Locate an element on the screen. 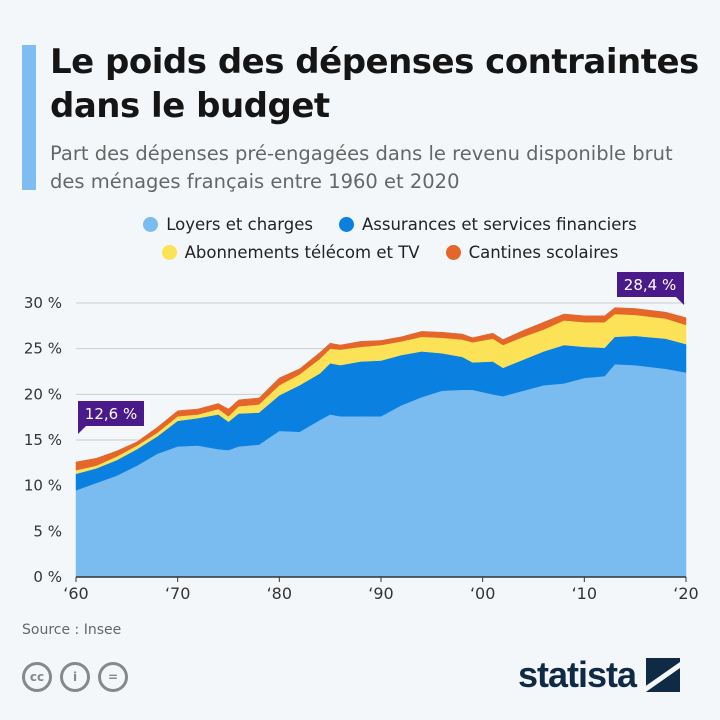  license-icons: cc i = is located at coordinates (75, 677).